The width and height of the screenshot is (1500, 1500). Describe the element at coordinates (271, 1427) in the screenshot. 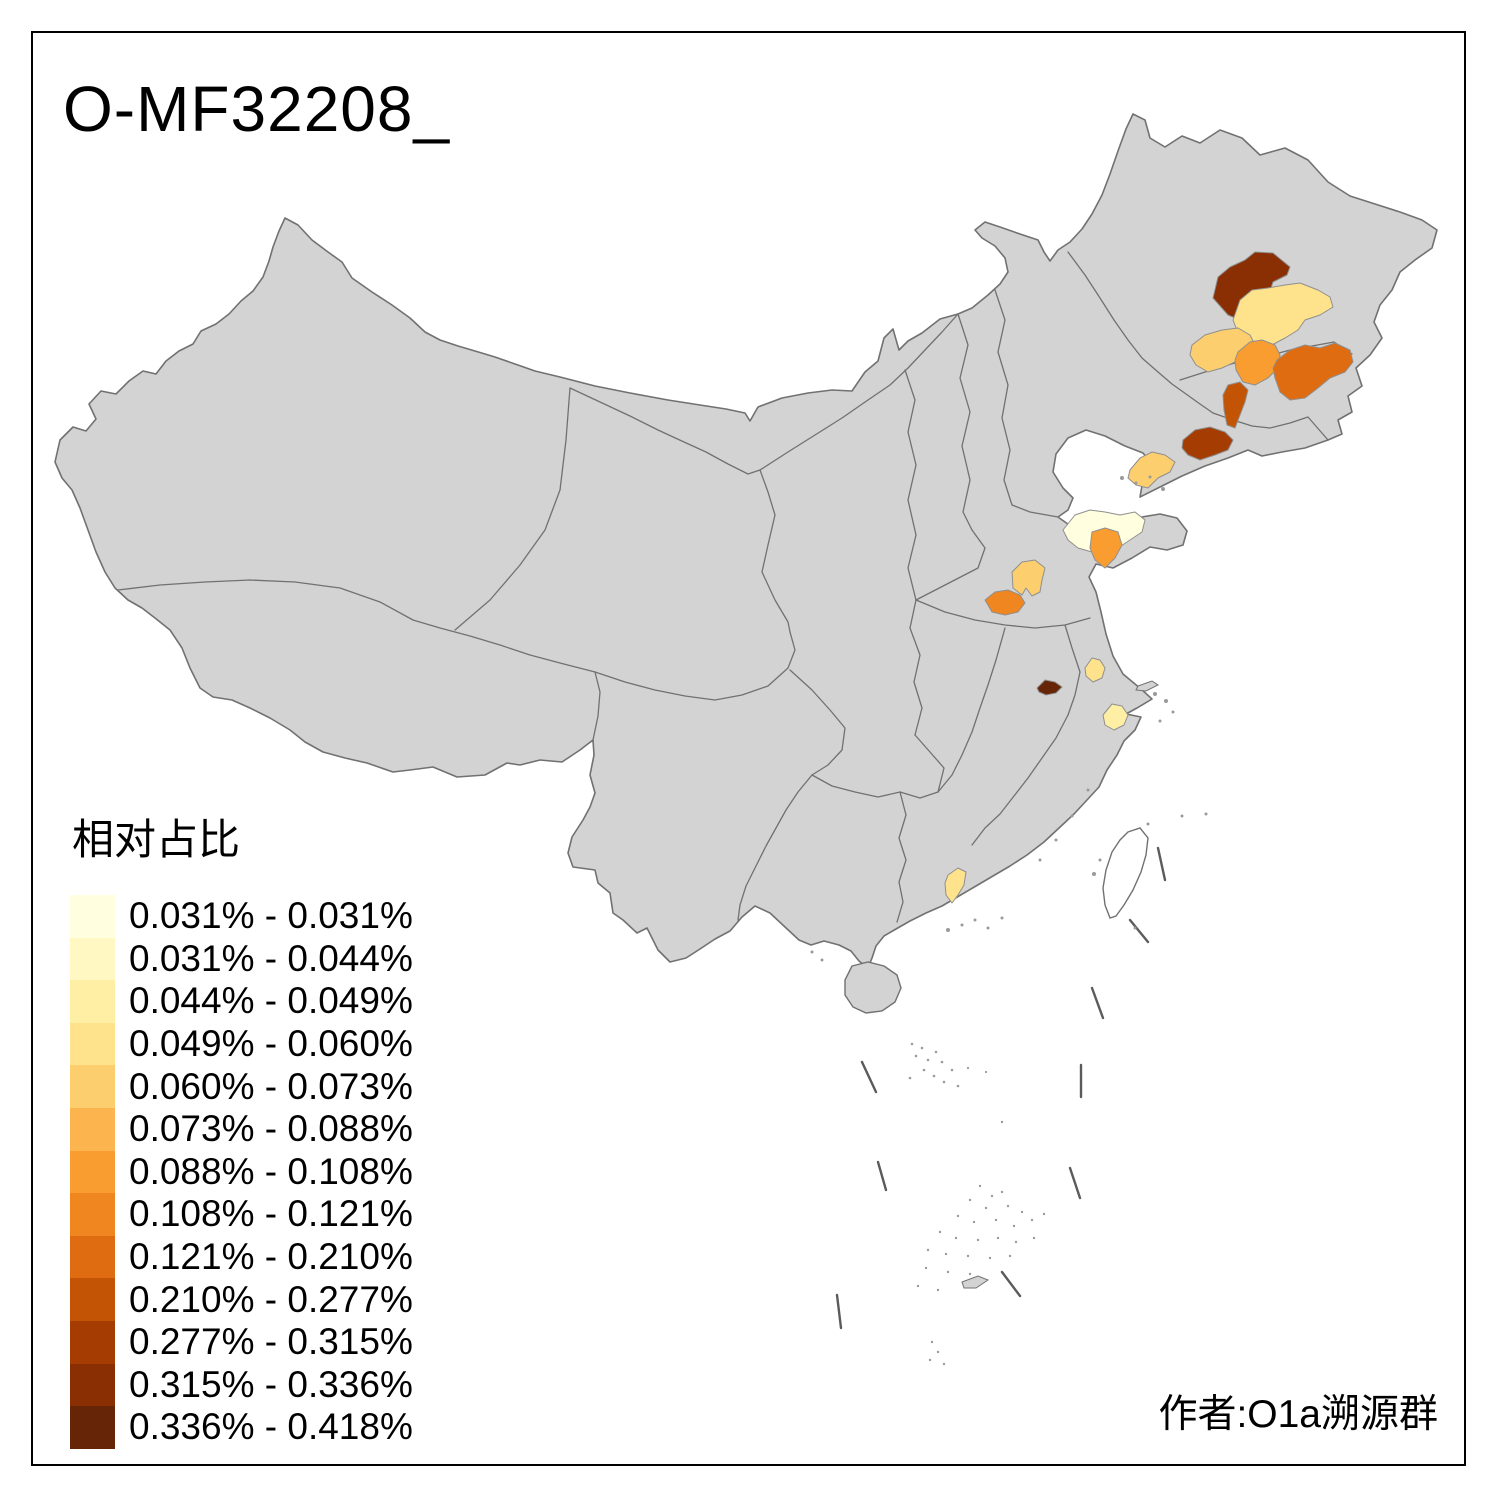

I see `legend-label: 0.336% - 0.418%` at that location.